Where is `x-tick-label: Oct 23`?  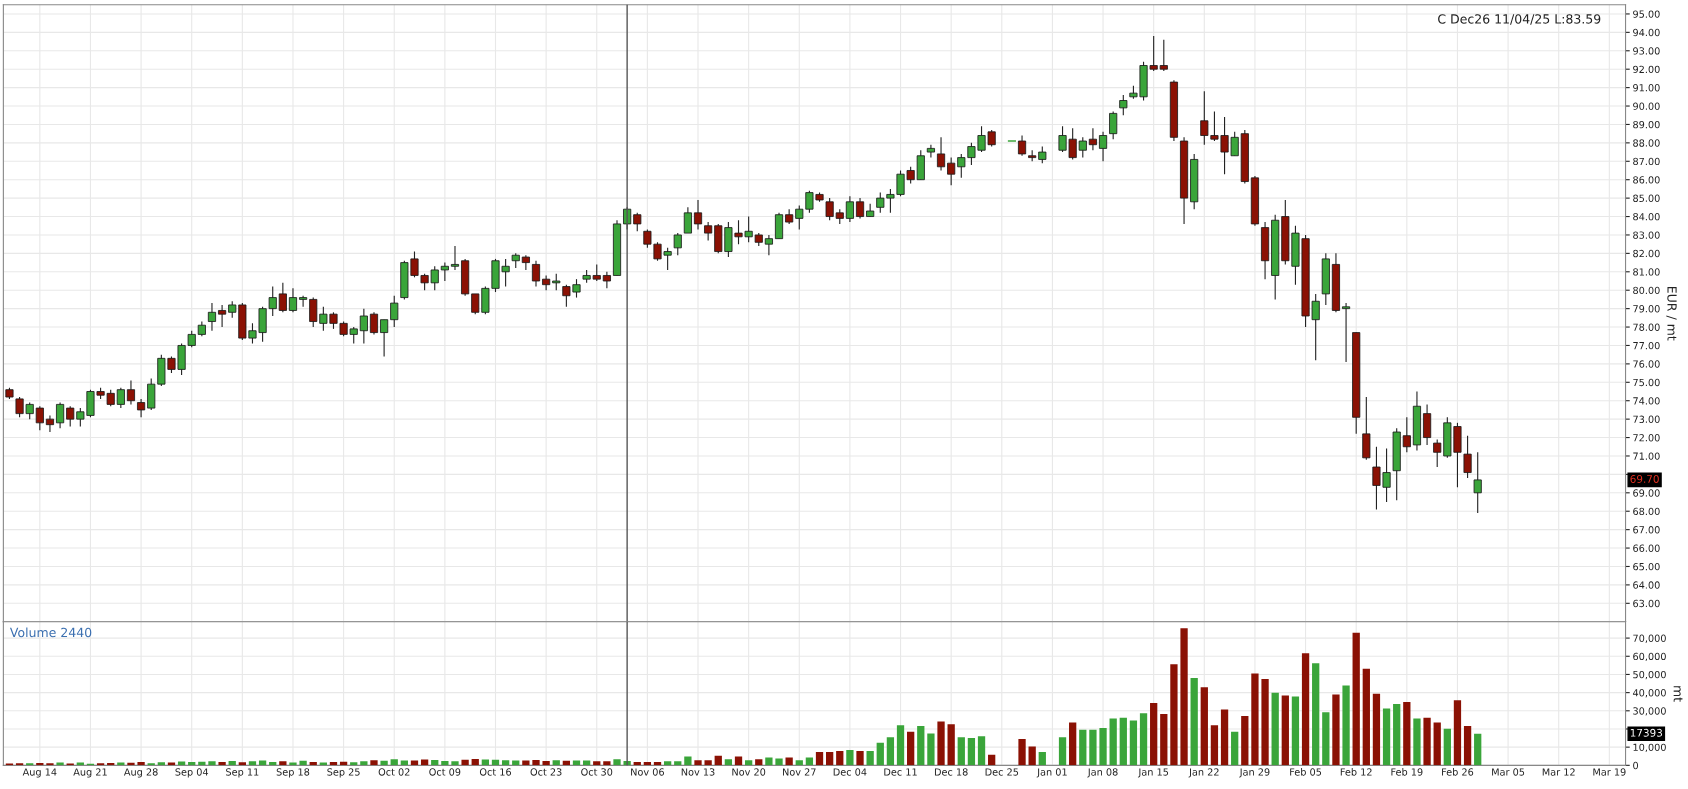
x-tick-label: Oct 23 is located at coordinates (546, 772).